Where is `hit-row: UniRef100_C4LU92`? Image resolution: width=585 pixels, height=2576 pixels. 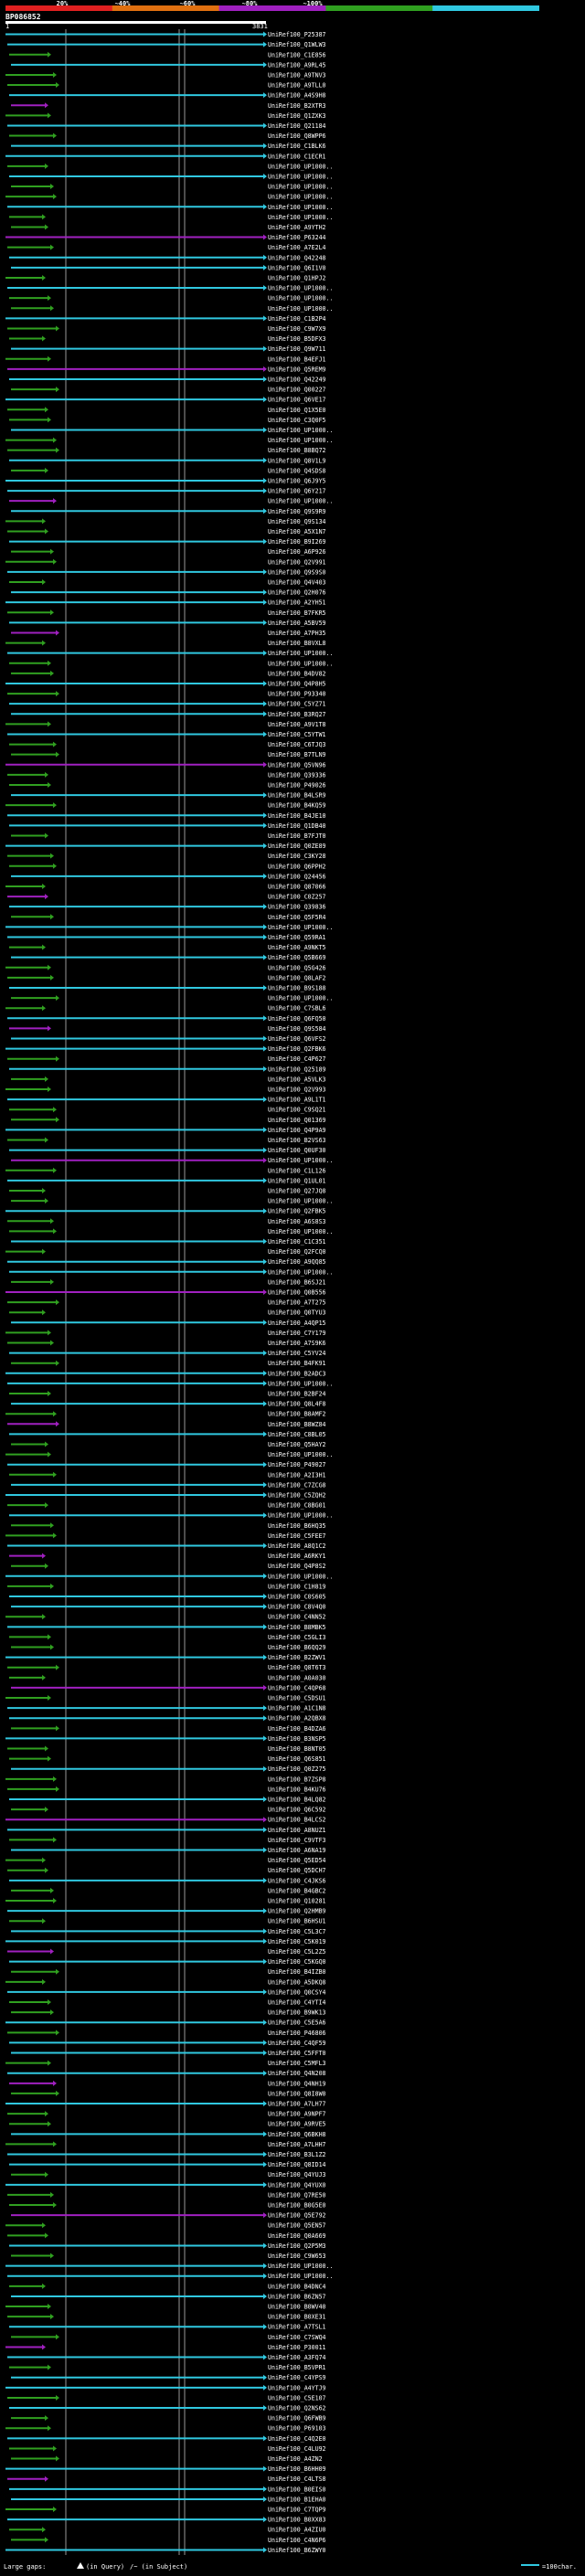 hit-row: UniRef100_C4LU92 is located at coordinates (168, 2449).